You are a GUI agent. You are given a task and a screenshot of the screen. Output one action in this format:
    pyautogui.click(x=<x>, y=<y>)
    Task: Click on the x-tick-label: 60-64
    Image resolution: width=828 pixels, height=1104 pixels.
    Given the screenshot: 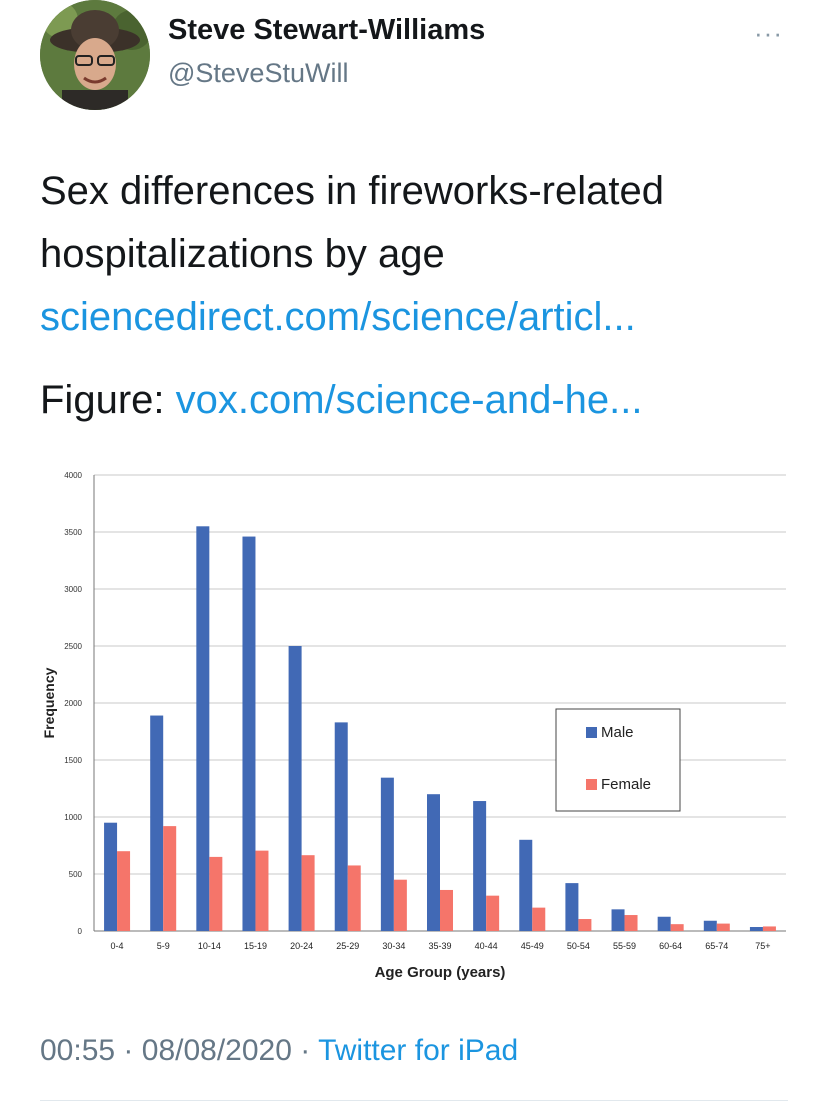 What is the action you would take?
    pyautogui.click(x=670, y=946)
    